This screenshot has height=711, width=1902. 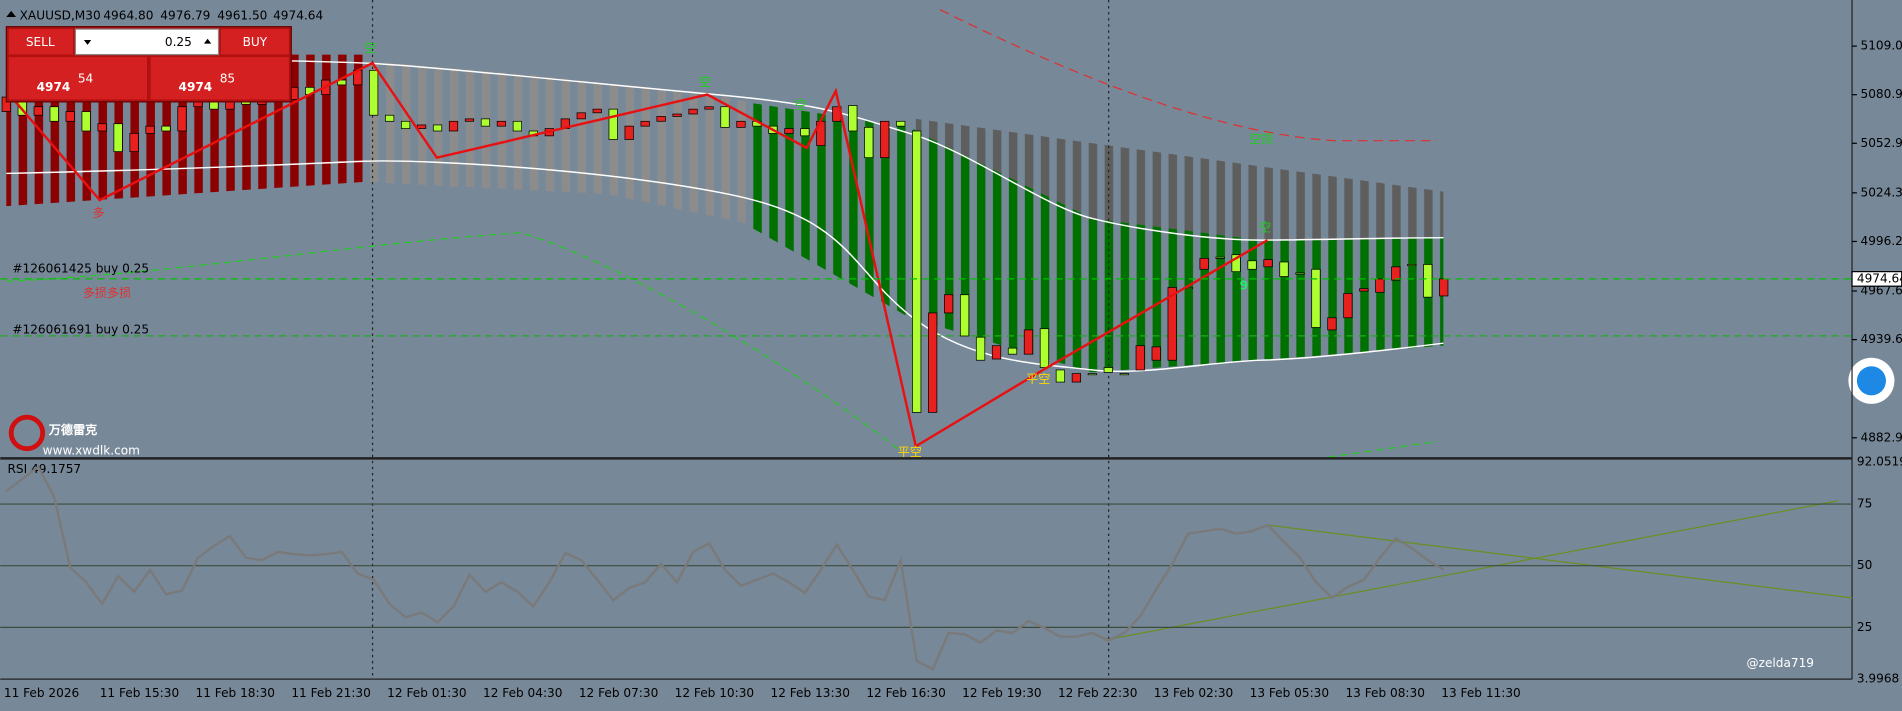 What do you see at coordinates (1193, 693) in the screenshot?
I see `x-tick-label: 13 Feb 02:30` at bounding box center [1193, 693].